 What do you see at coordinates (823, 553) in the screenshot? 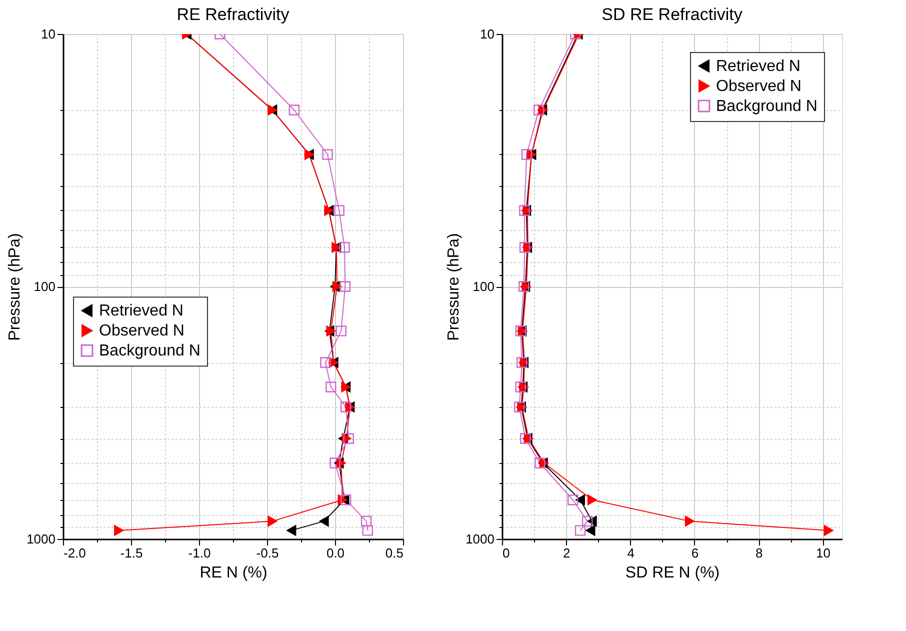
I see `x-tick-label: 10` at bounding box center [823, 553].